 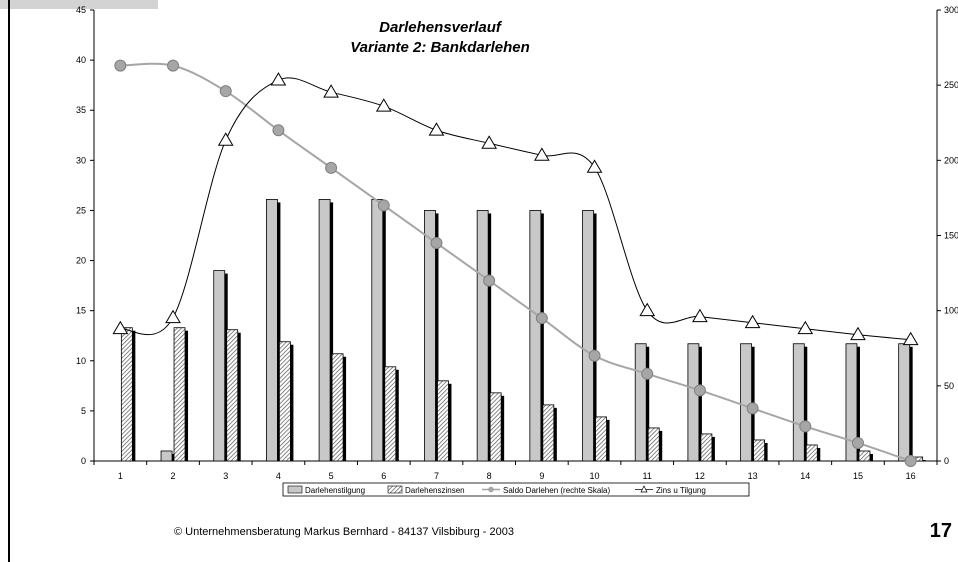 I want to click on x-tick-label: 16, so click(x=911, y=476).